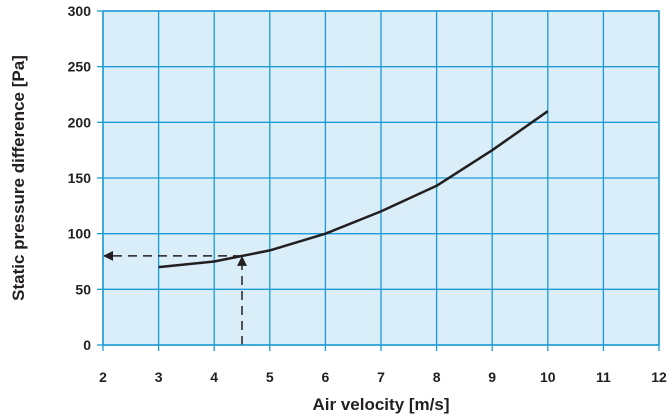 The width and height of the screenshot is (669, 417). What do you see at coordinates (270, 377) in the screenshot?
I see `x-tick-label: 5` at bounding box center [270, 377].